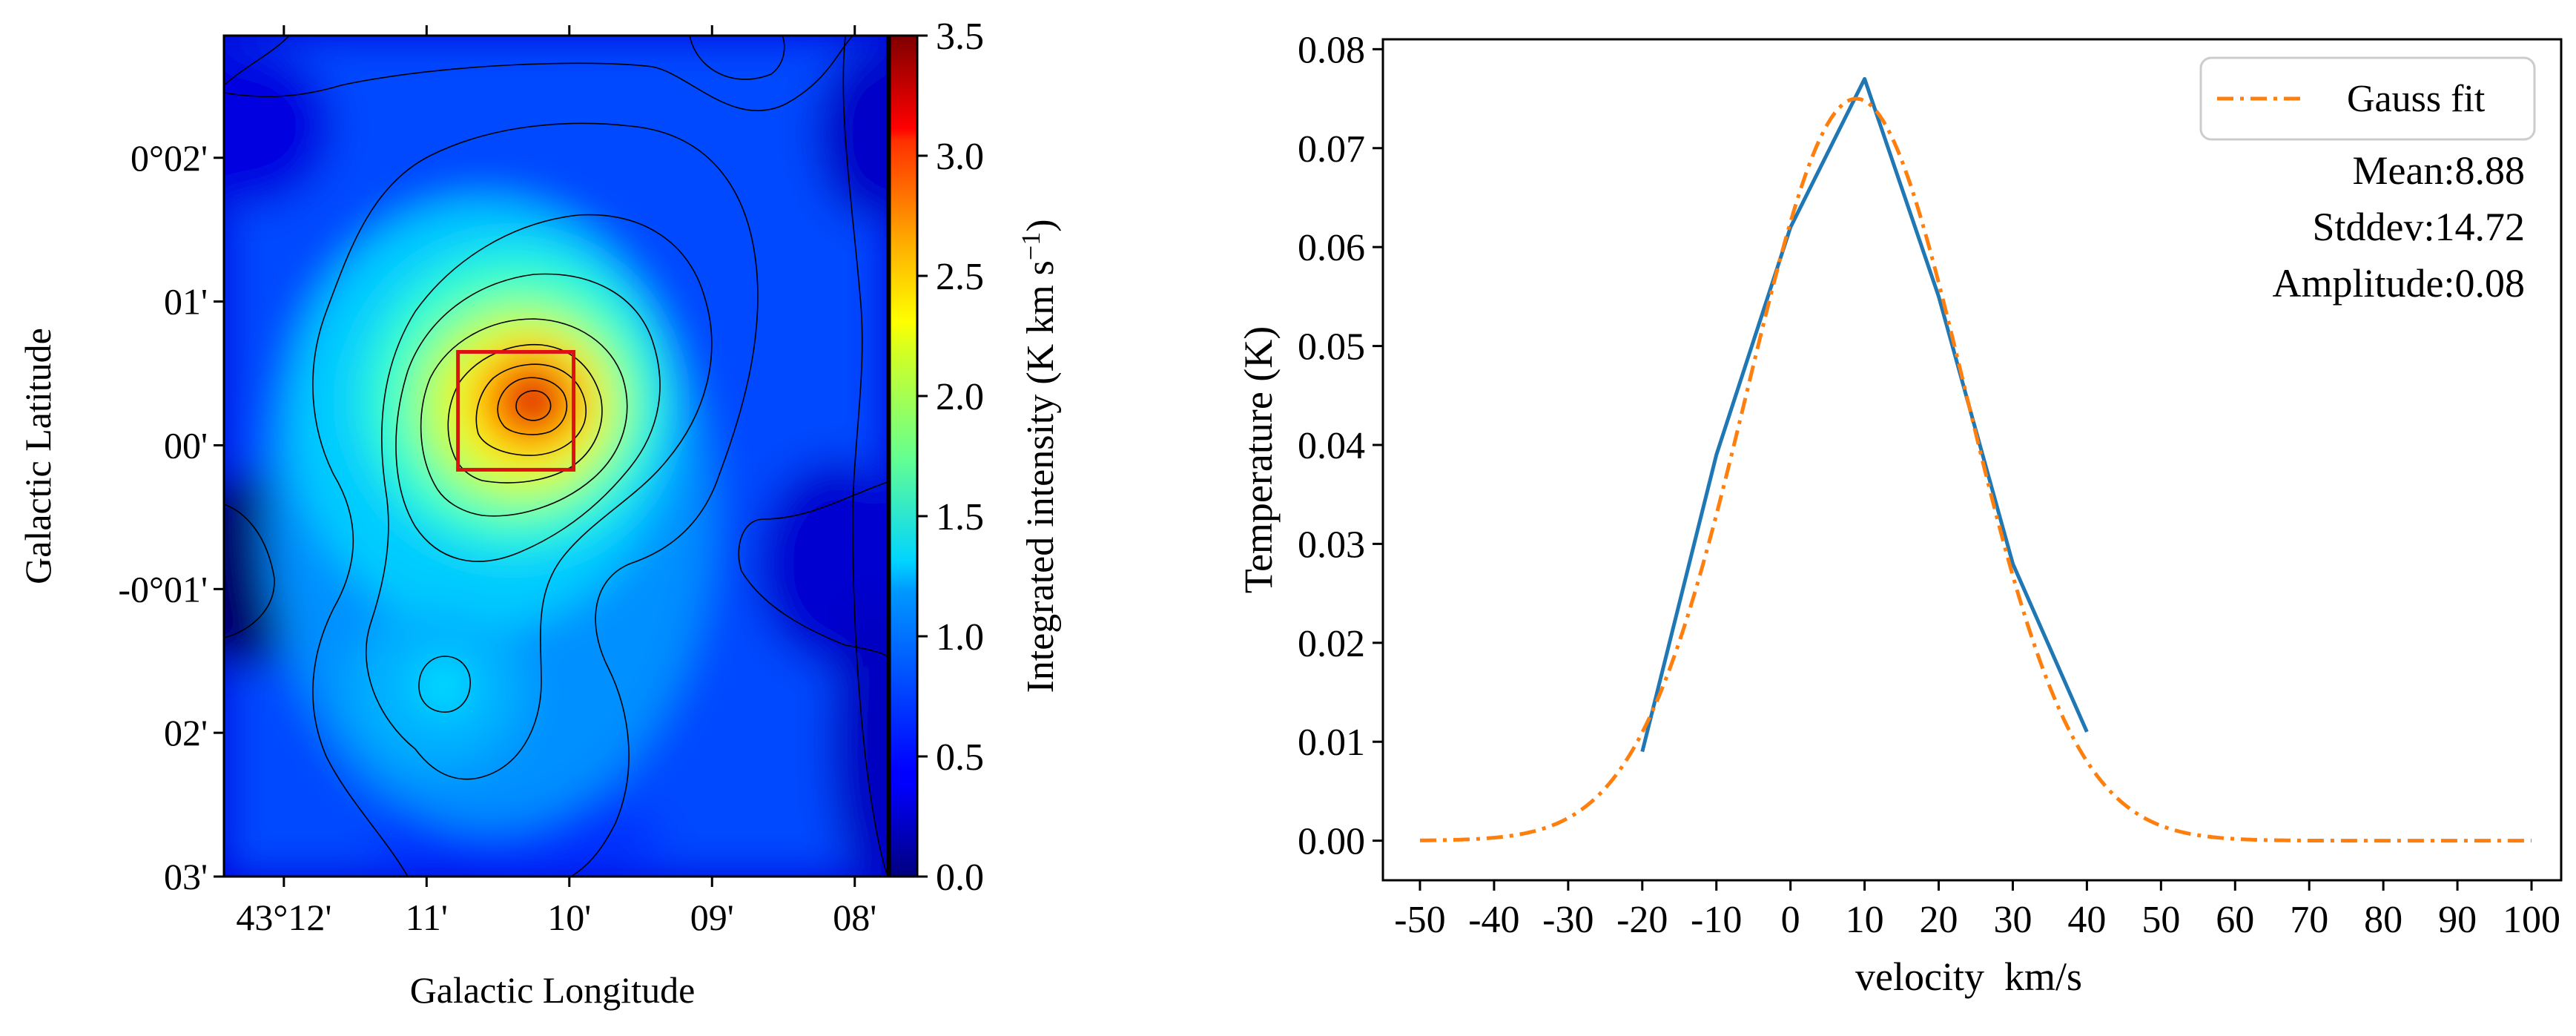 The width and height of the screenshot is (2576, 1036). I want to click on spectrum-y-axis-label: Temperature (K), so click(1258, 460).